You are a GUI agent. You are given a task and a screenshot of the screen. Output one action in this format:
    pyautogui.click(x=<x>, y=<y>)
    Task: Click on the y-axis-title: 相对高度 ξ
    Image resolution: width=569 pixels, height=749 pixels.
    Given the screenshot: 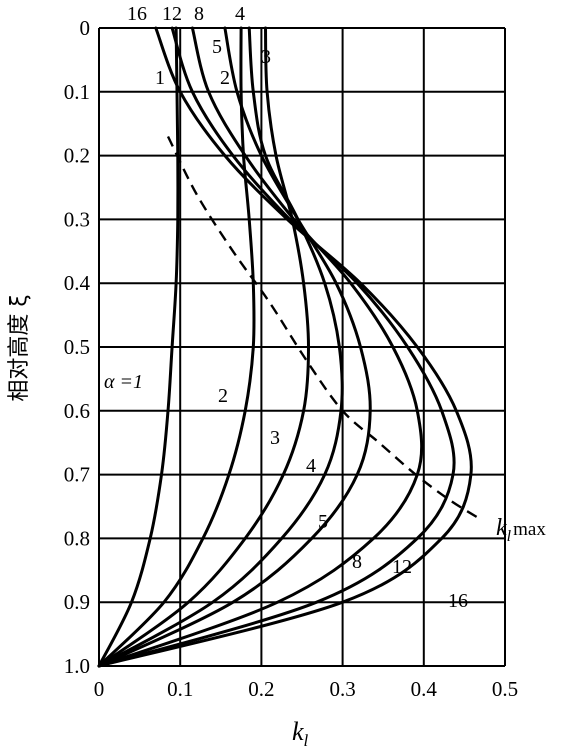 What is the action you would take?
    pyautogui.click(x=19, y=347)
    